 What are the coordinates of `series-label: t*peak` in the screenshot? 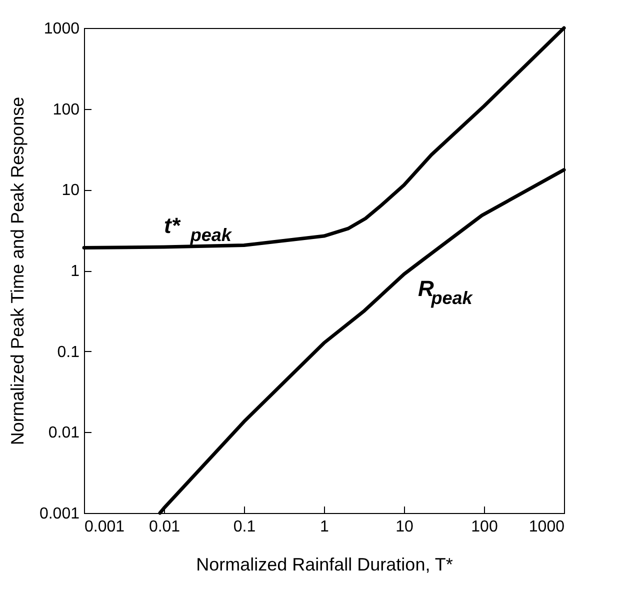 It's located at (198, 229).